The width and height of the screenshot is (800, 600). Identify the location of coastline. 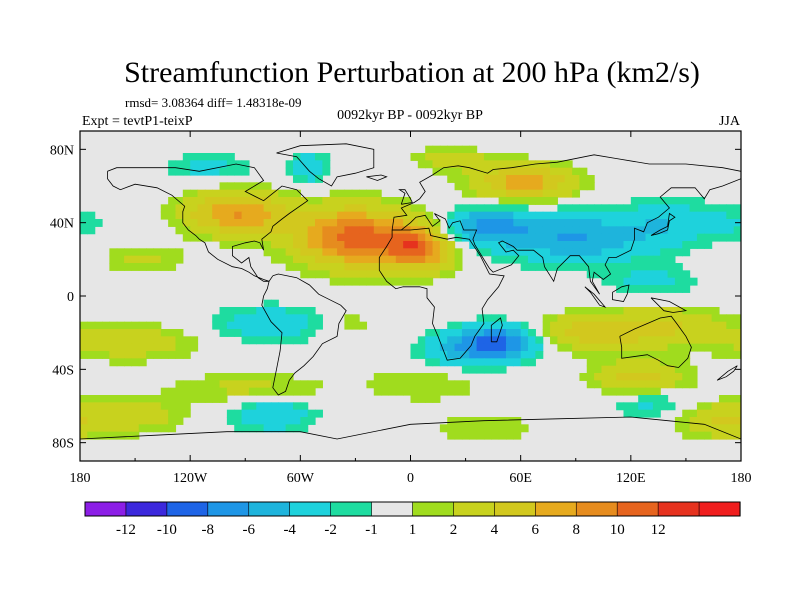
(496, 330).